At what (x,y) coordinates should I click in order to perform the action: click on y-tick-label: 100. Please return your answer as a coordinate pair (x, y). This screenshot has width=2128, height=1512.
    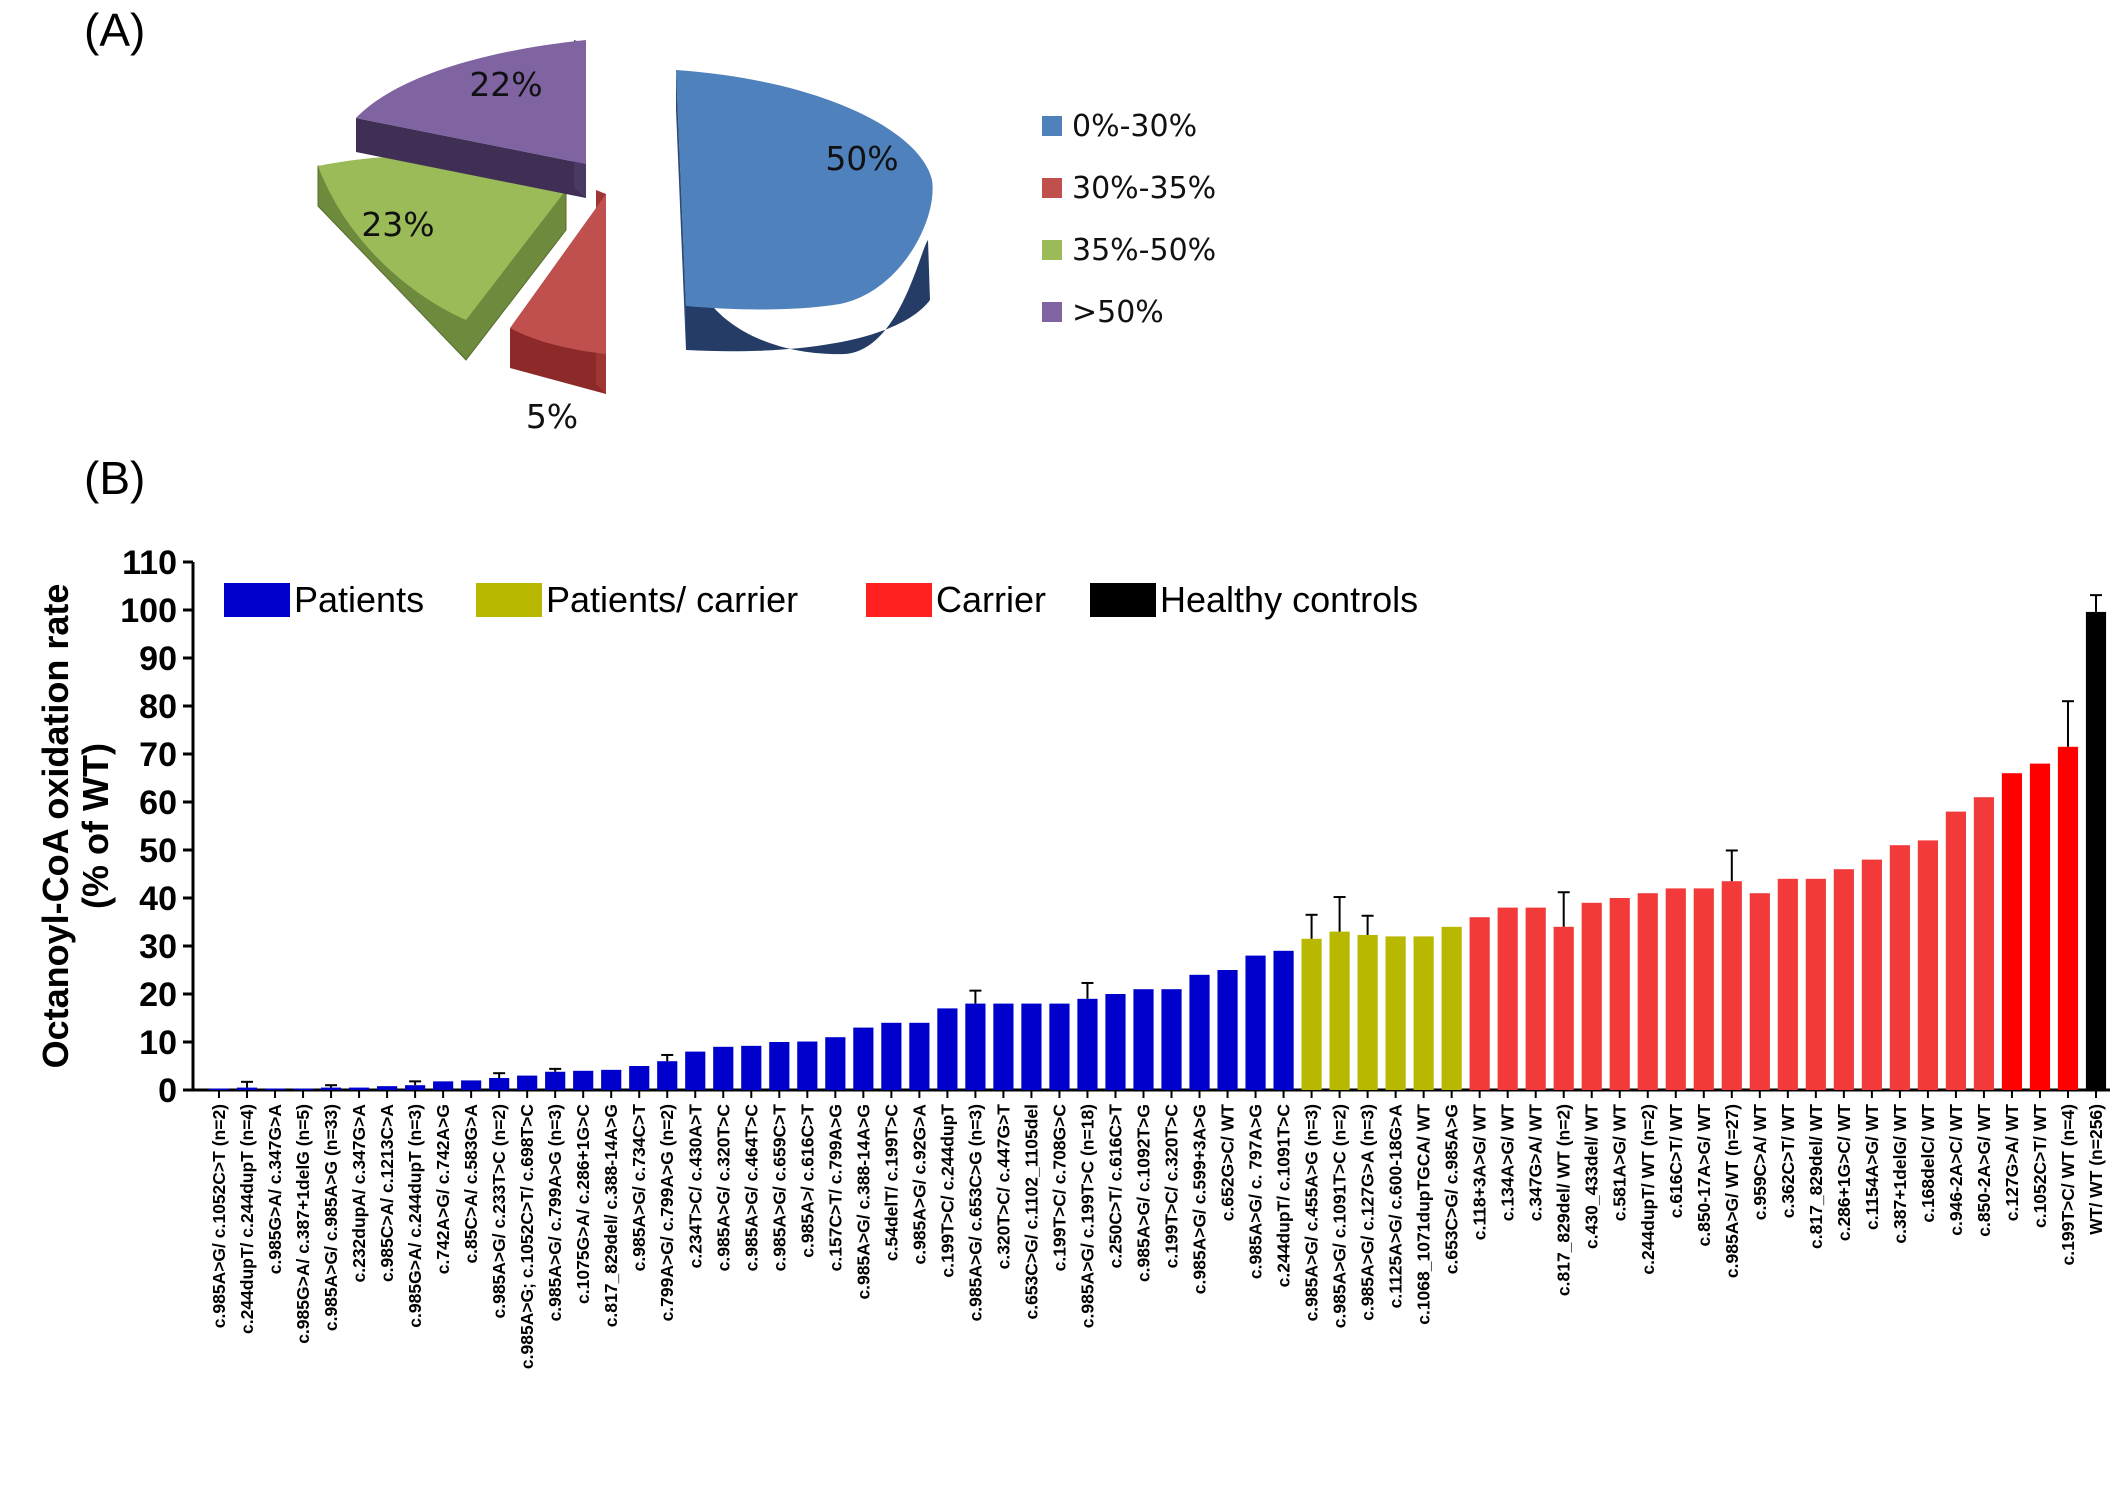
    Looking at the image, I should click on (148, 611).